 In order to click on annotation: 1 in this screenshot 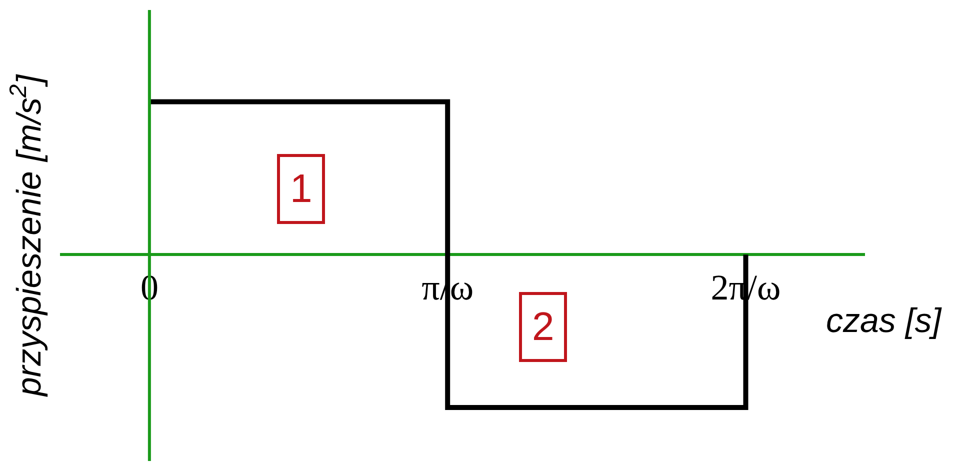, I will do `click(301, 189)`.